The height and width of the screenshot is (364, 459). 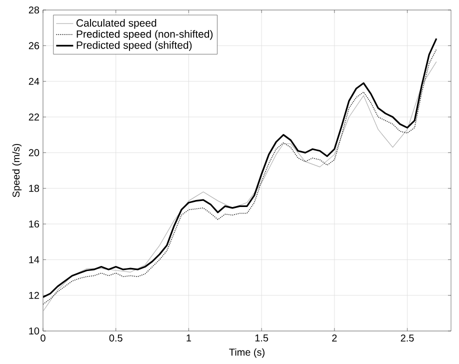 What do you see at coordinates (246, 353) in the screenshot?
I see `x-axis-title: Time (s)` at bounding box center [246, 353].